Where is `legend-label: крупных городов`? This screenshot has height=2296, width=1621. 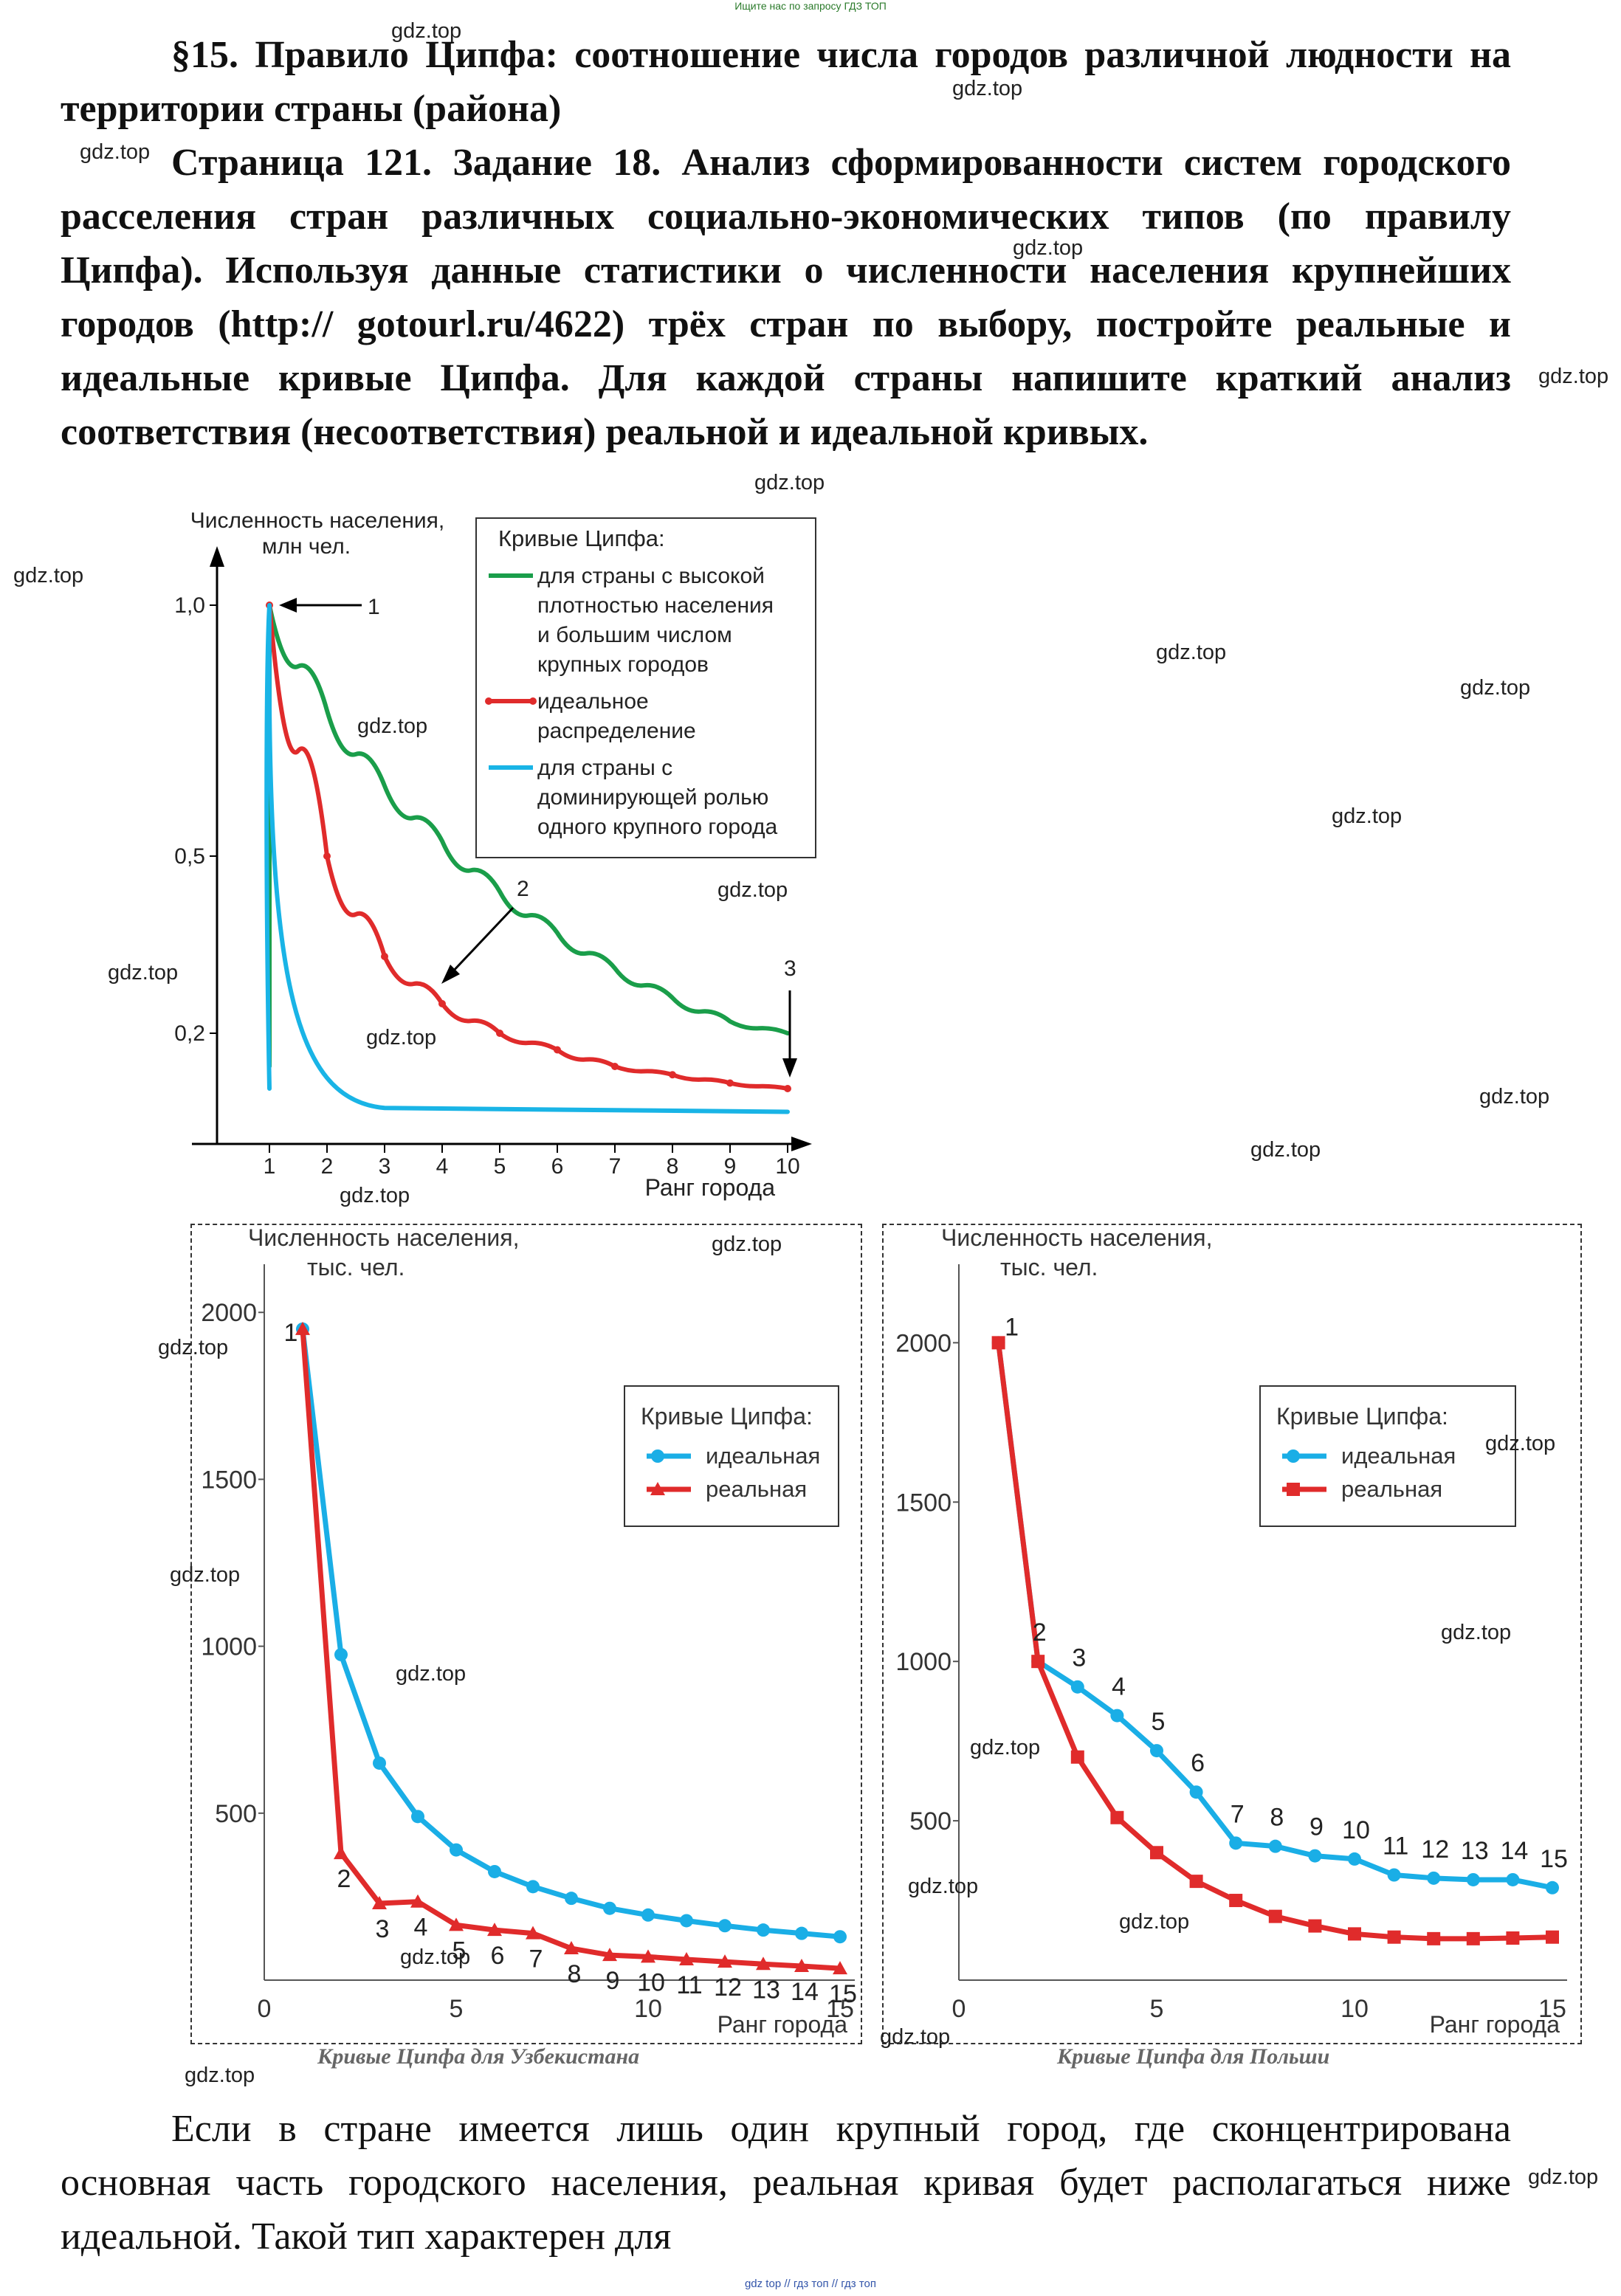
legend-label: крупных городов is located at coordinates (623, 665).